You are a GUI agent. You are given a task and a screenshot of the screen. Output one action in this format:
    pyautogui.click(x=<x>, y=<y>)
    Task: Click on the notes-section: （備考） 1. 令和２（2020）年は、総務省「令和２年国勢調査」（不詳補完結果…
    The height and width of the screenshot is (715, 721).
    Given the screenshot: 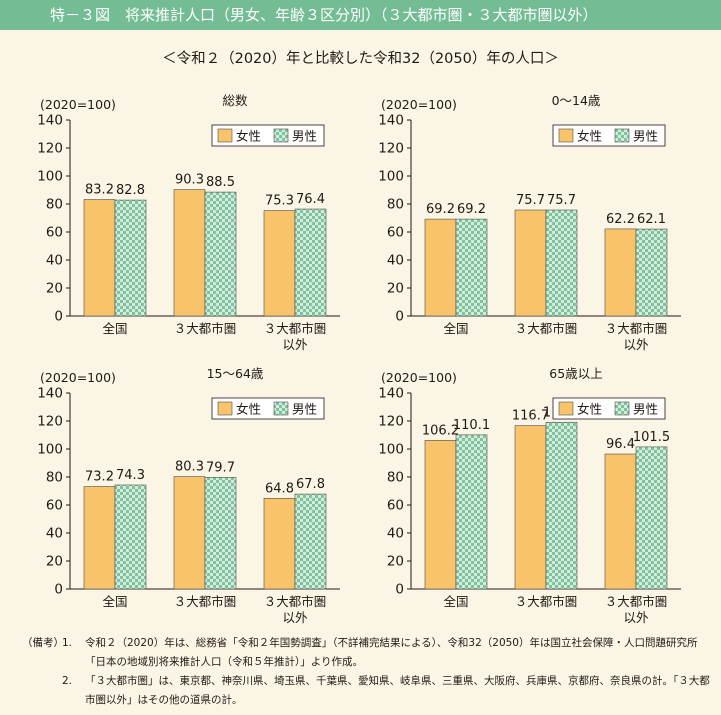 What is the action you would take?
    pyautogui.click(x=367, y=672)
    